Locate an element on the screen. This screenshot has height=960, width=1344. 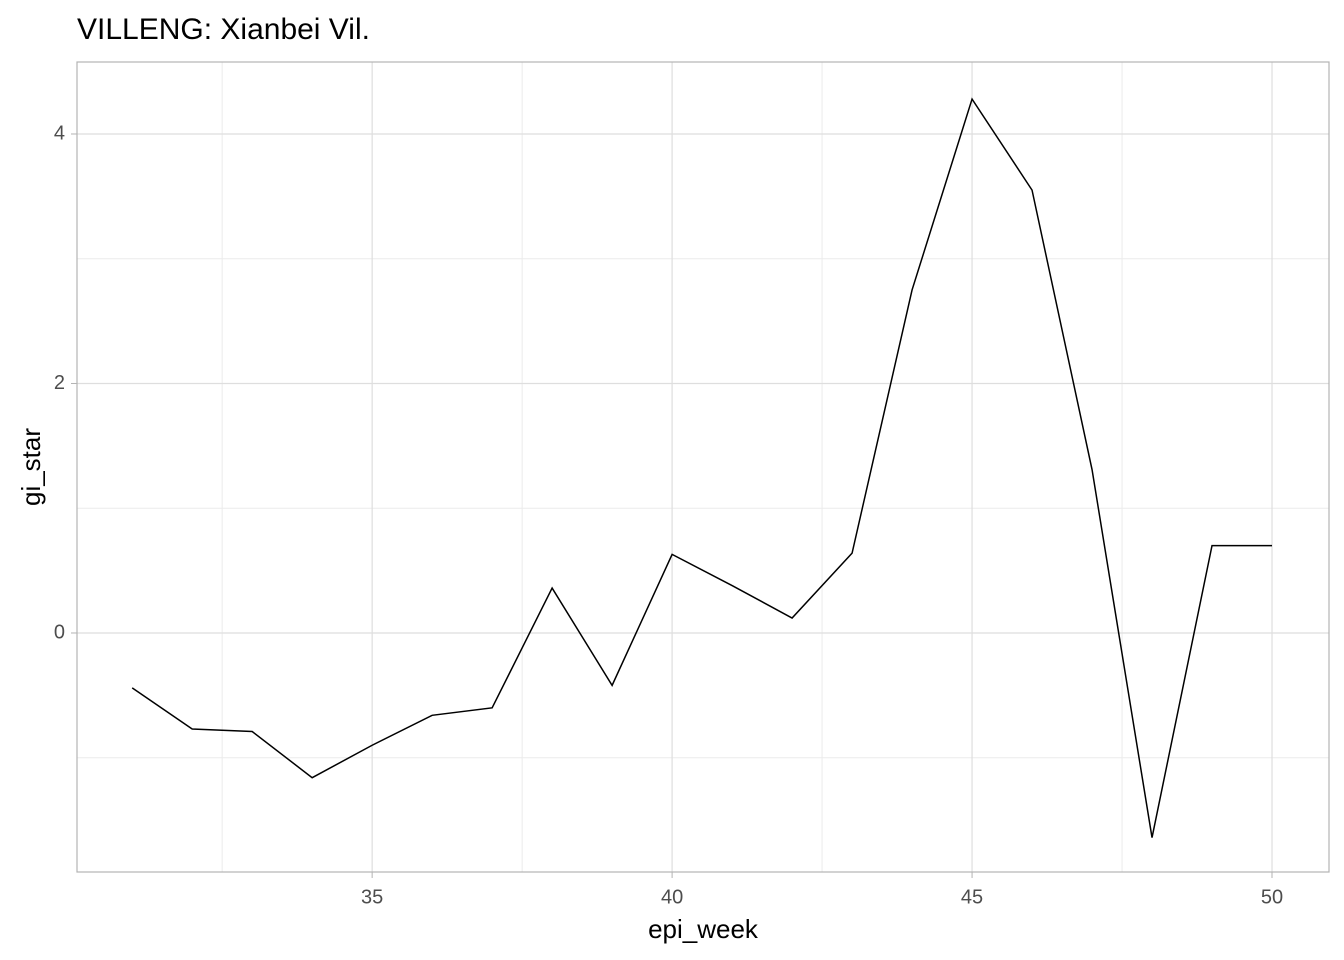
y-tick-label: 4 is located at coordinates (59, 133).